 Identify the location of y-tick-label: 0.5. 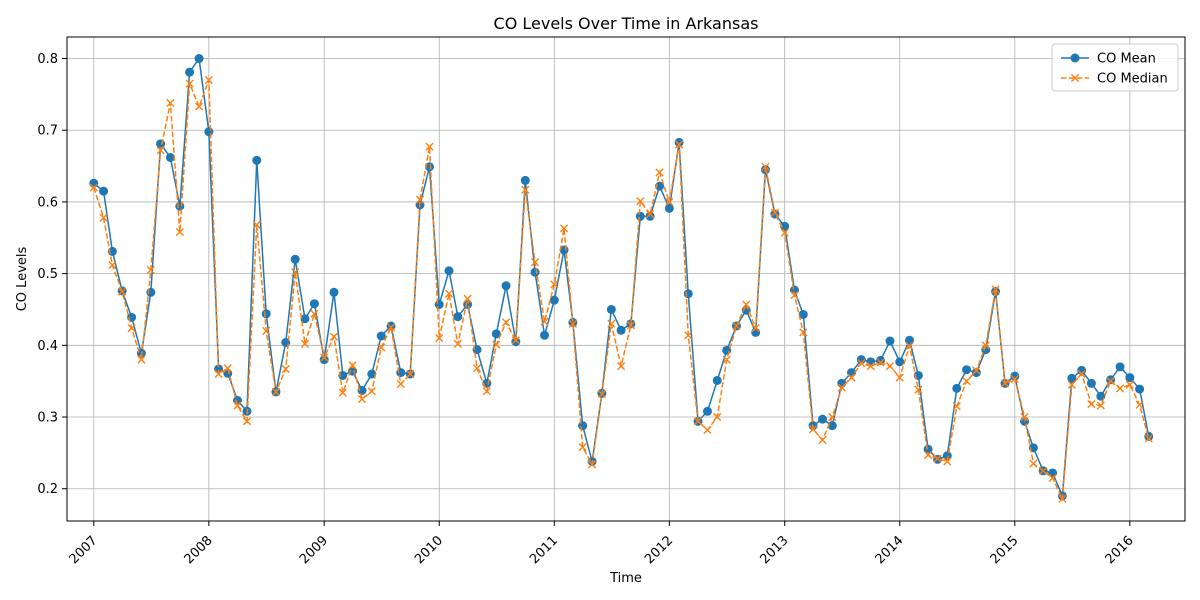
(47, 274).